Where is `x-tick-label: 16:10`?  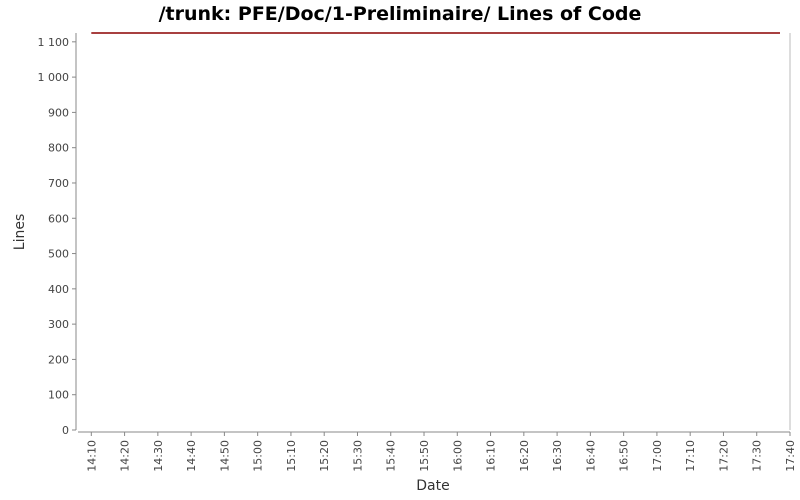
x-tick-label: 16:10 is located at coordinates (491, 456).